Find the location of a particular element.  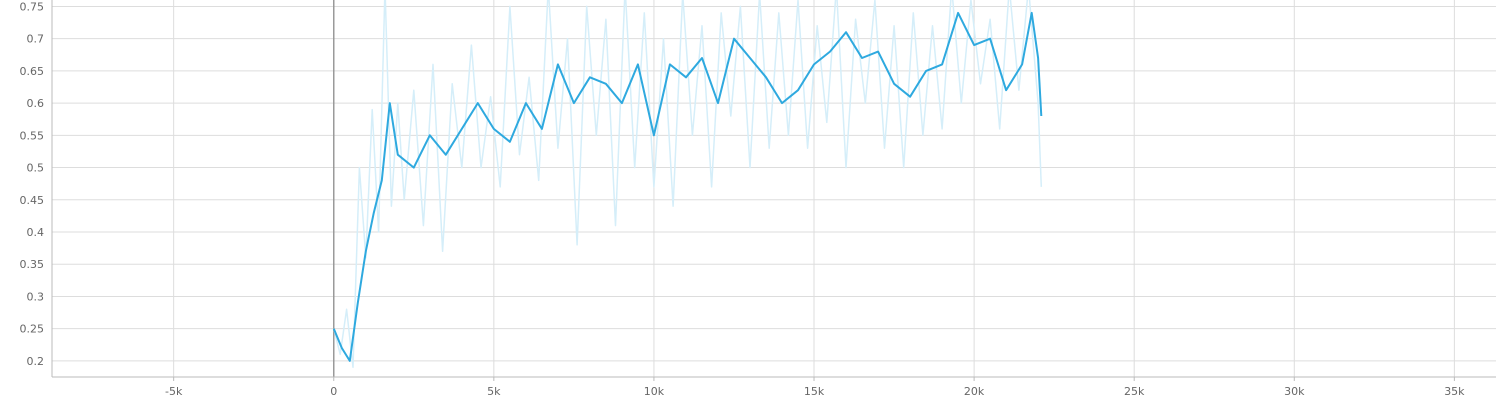

x-tick-label: 20k is located at coordinates (974, 391).